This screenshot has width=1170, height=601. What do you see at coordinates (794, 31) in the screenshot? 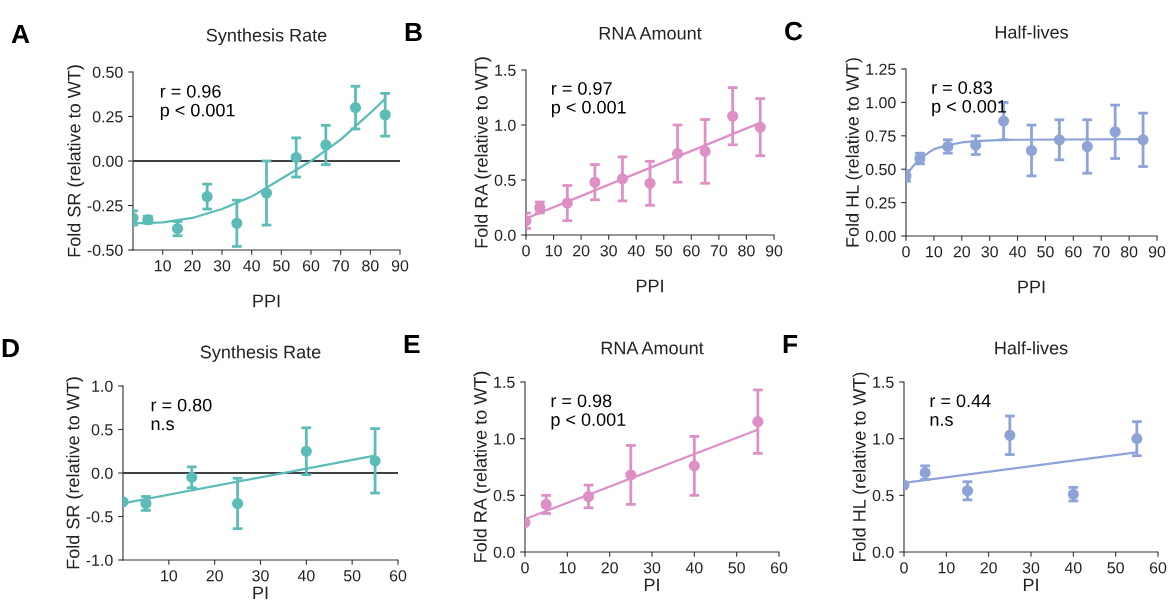
I see `text: C` at bounding box center [794, 31].